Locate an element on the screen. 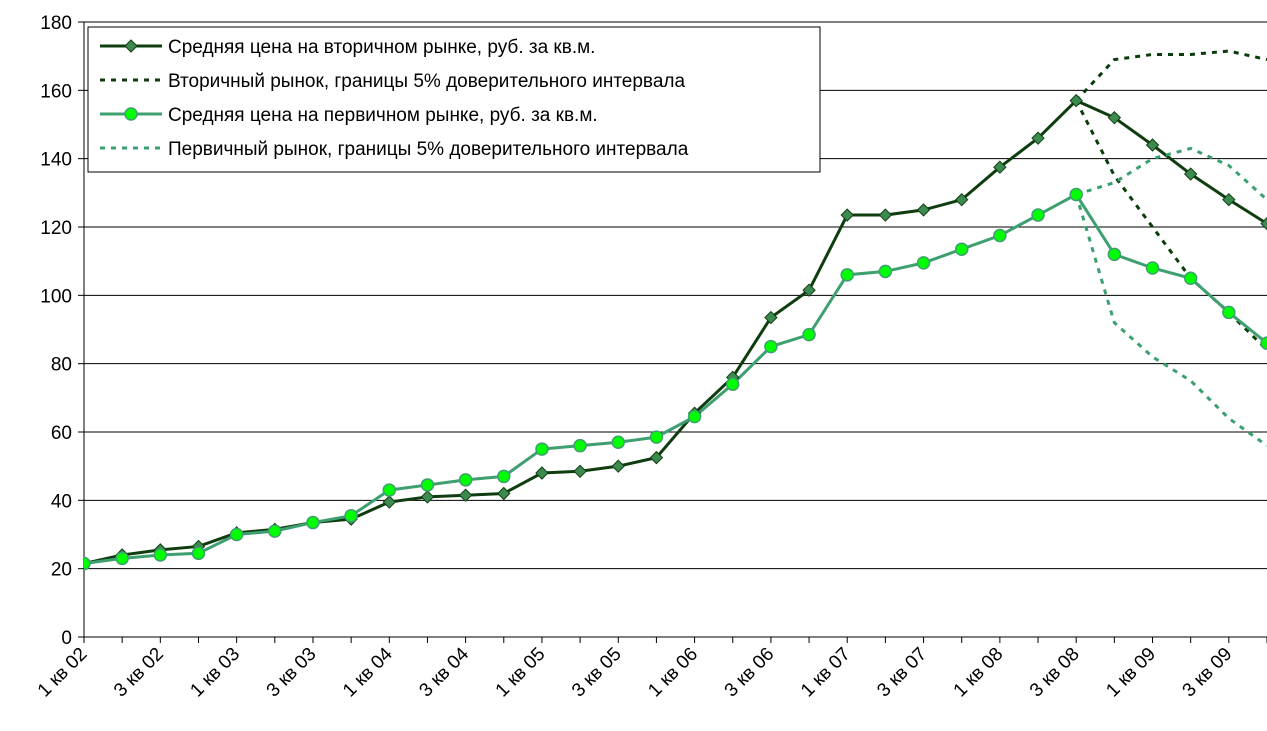  y-tick-label: 20 is located at coordinates (61, 570).